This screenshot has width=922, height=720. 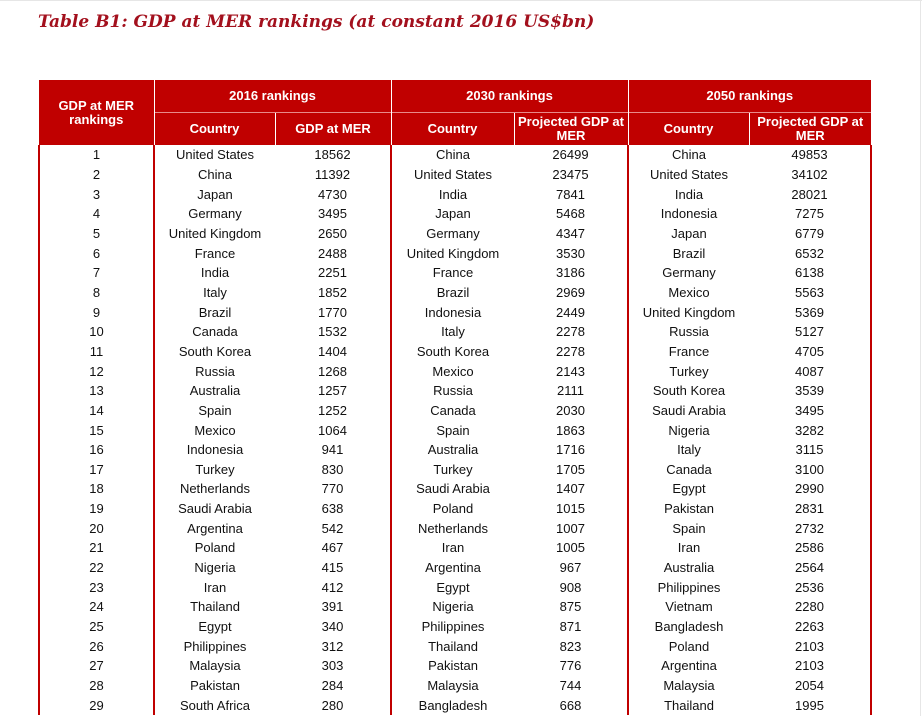 I want to click on gdp-2016-cell: 1252, so click(x=332, y=410).